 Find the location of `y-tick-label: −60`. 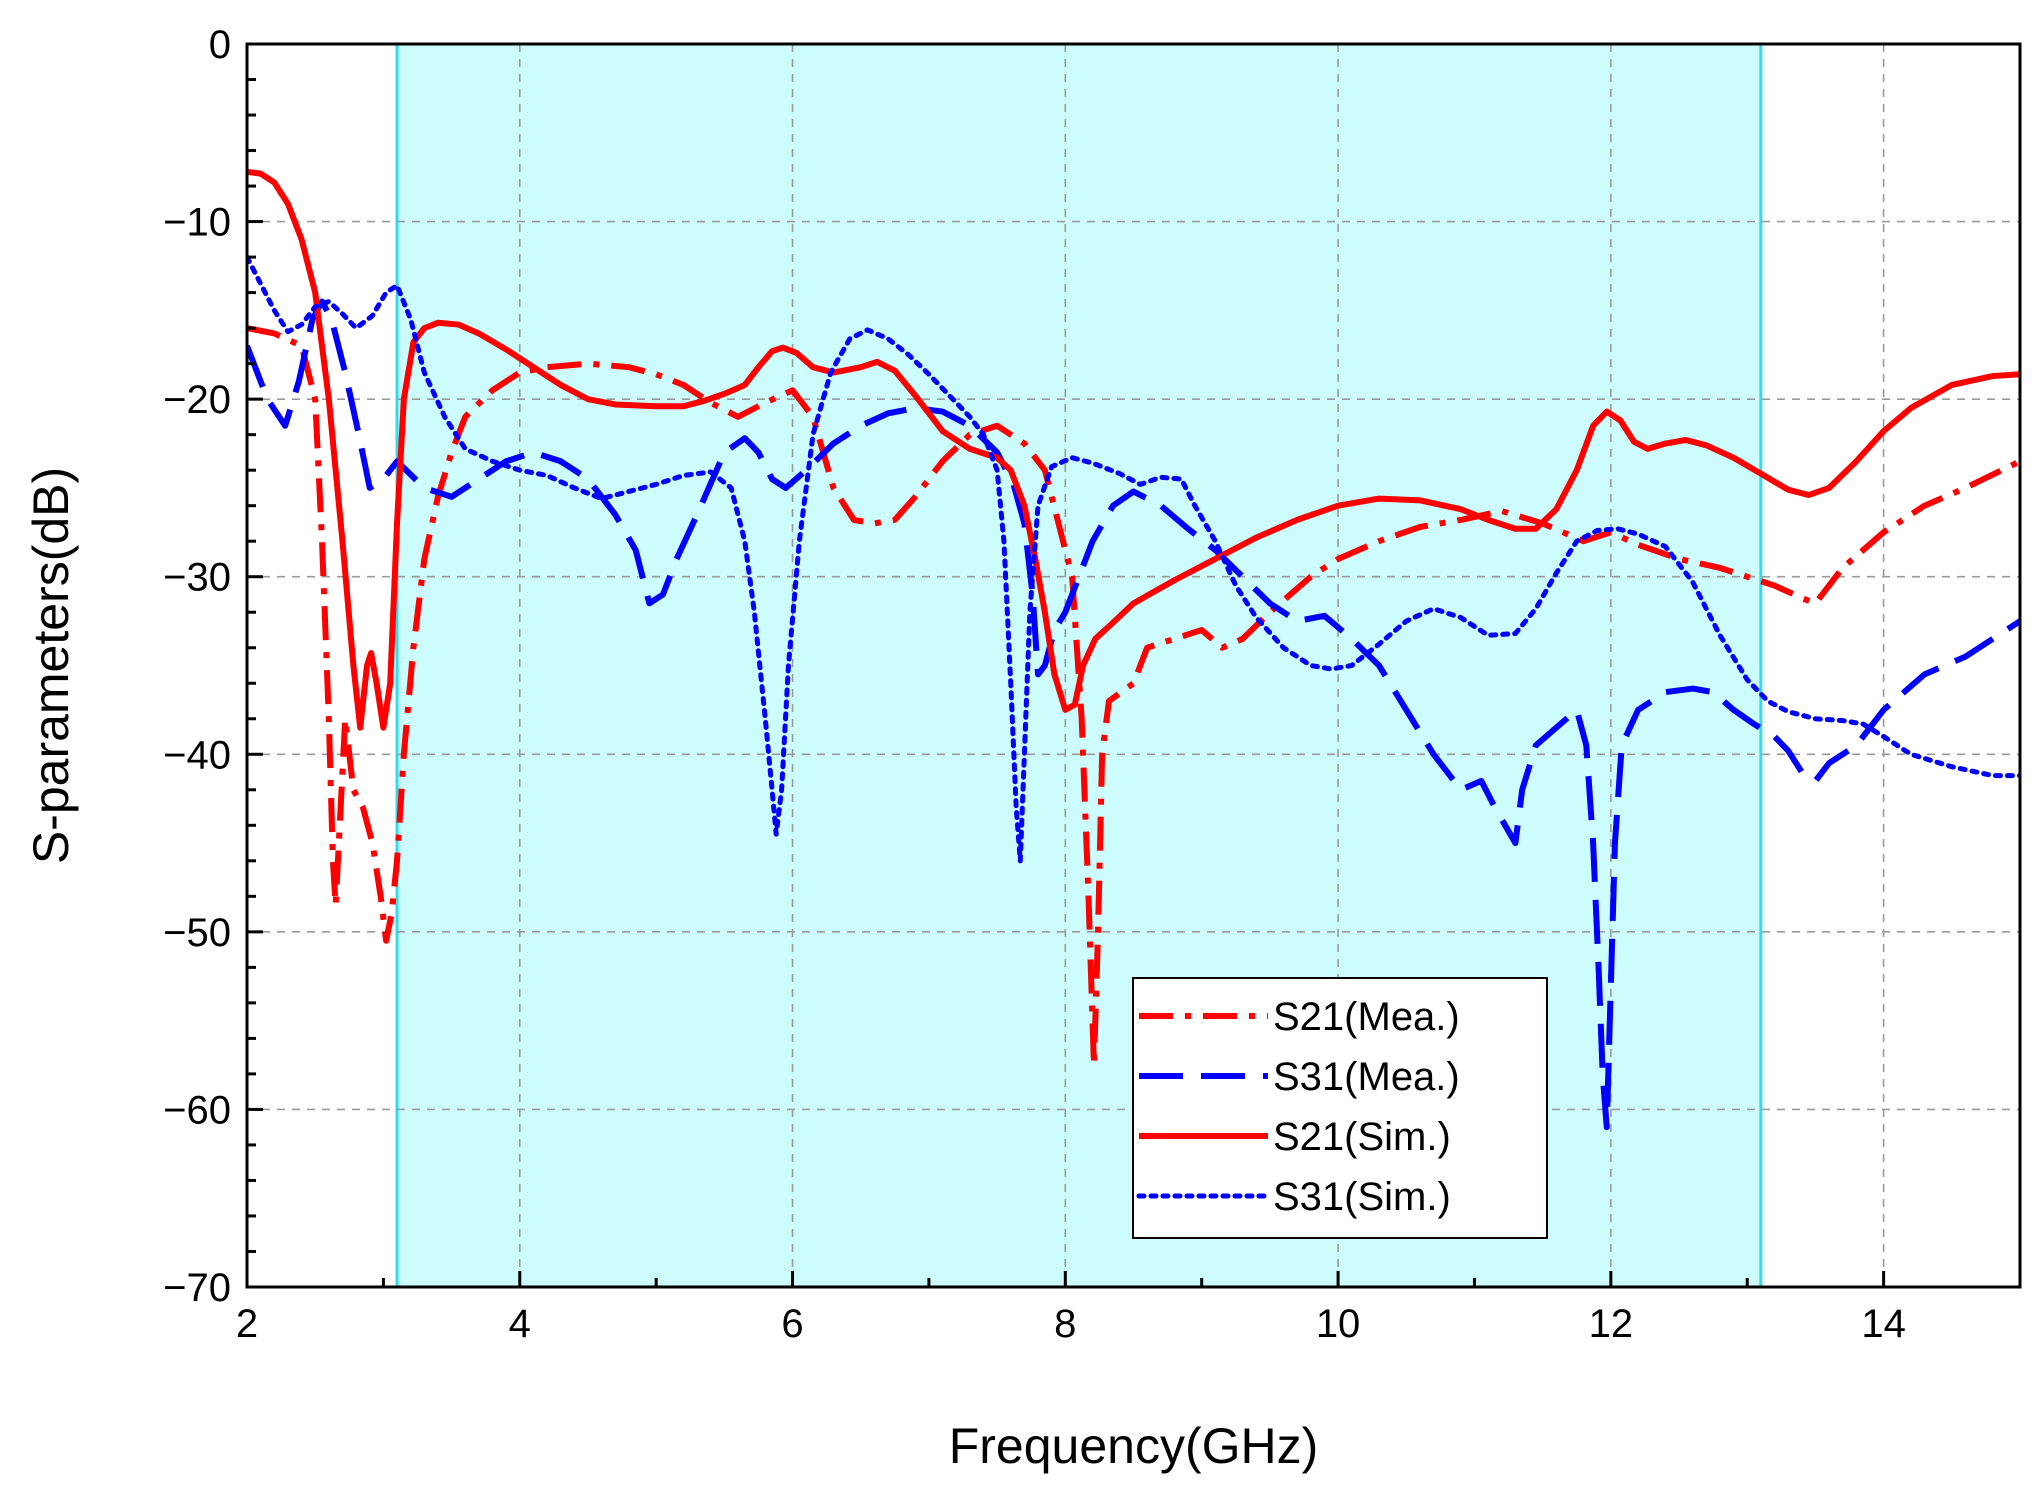

y-tick-label: −60 is located at coordinates (197, 1110).